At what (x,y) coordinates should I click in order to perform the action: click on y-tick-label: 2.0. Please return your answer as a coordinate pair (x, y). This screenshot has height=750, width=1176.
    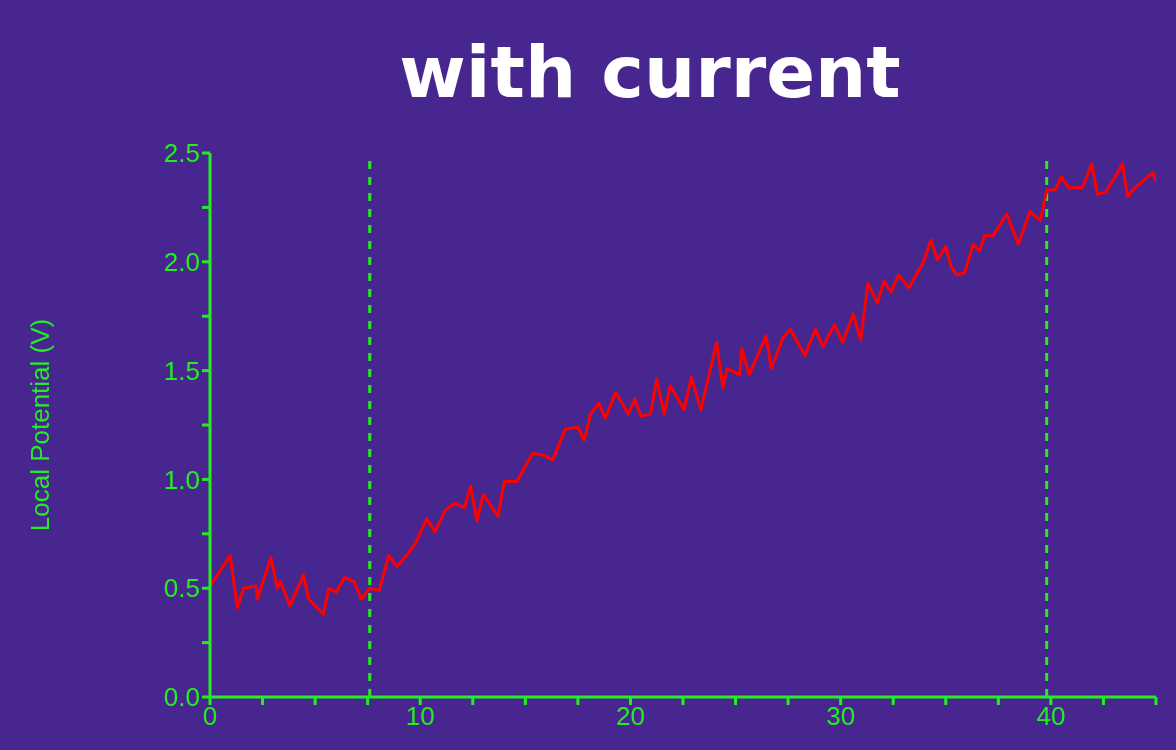
    Looking at the image, I should click on (181, 262).